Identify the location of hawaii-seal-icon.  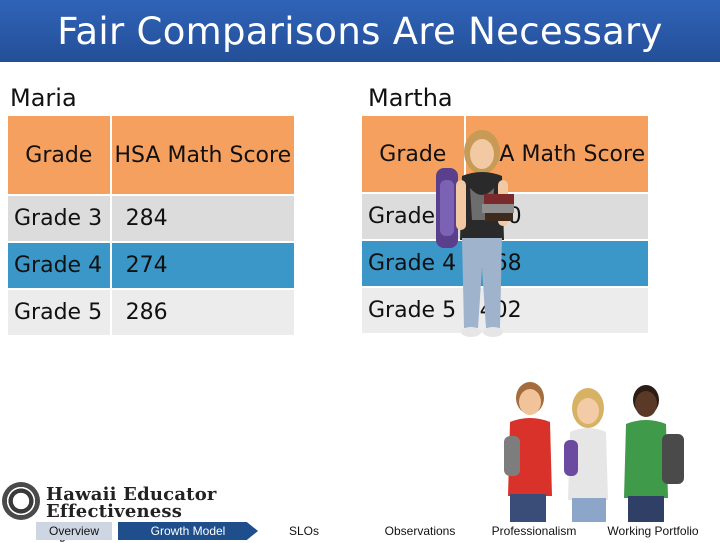
(21, 501).